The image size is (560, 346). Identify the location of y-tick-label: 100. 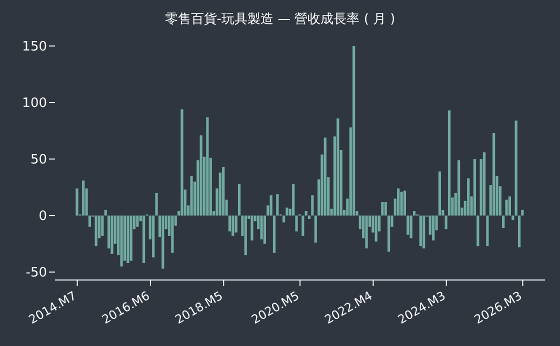
(34, 104).